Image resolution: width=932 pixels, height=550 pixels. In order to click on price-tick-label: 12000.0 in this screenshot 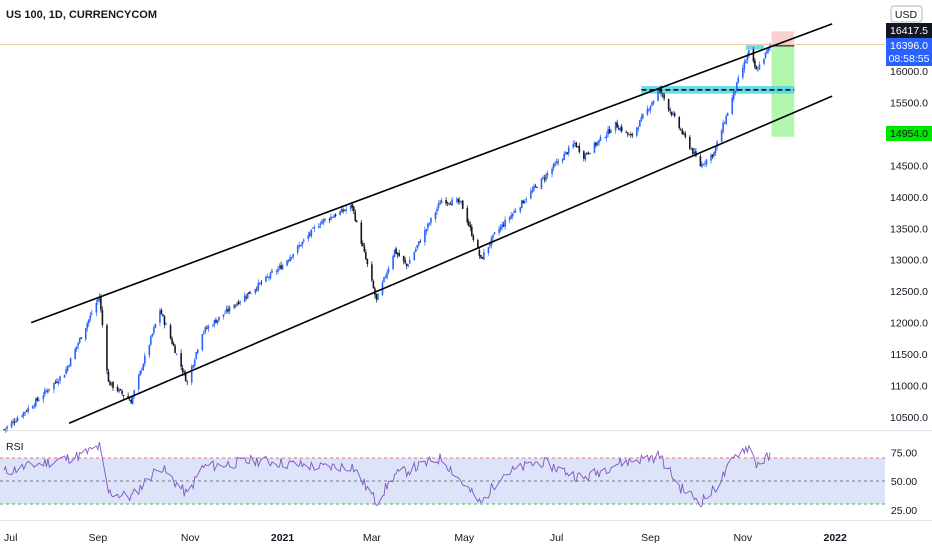, I will do `click(909, 324)`.